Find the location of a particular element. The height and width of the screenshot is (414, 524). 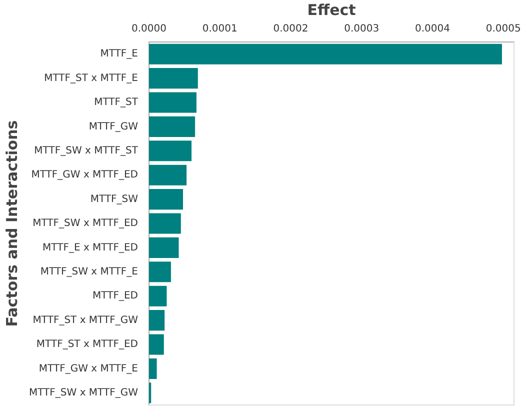

x-tick-label: 0.0001 is located at coordinates (220, 29).